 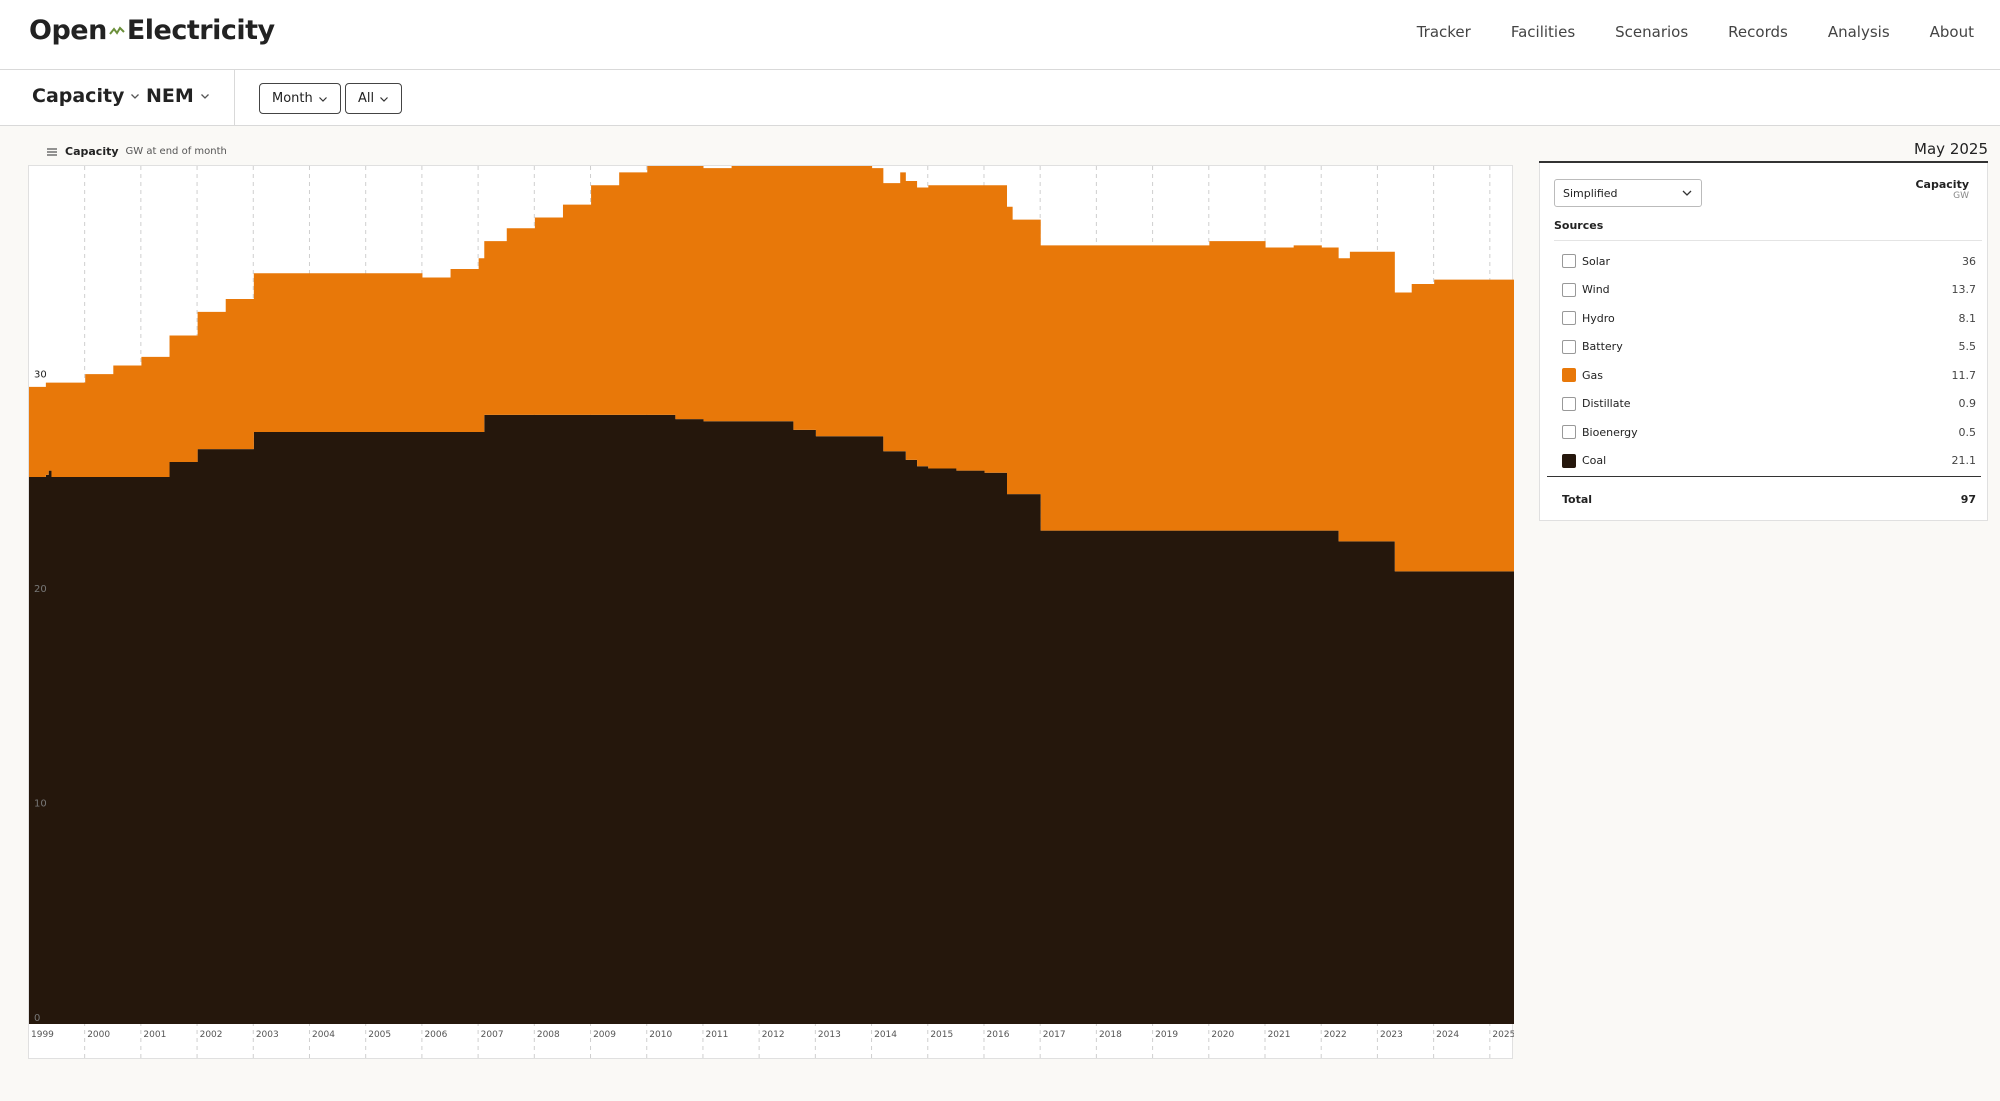 I want to click on chart-title: Capacity, so click(x=92, y=151).